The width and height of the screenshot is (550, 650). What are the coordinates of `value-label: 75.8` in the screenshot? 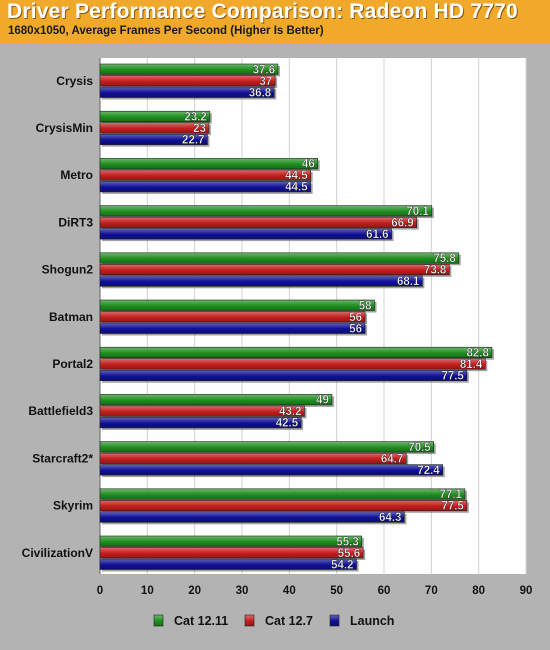 It's located at (444, 259).